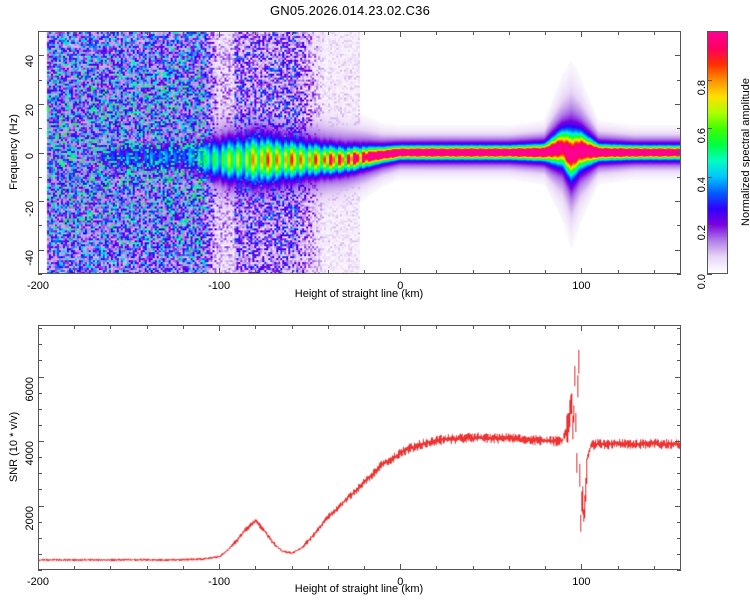 This screenshot has width=750, height=600. I want to click on spectrogram-x-tick-label: -100, so click(219, 286).